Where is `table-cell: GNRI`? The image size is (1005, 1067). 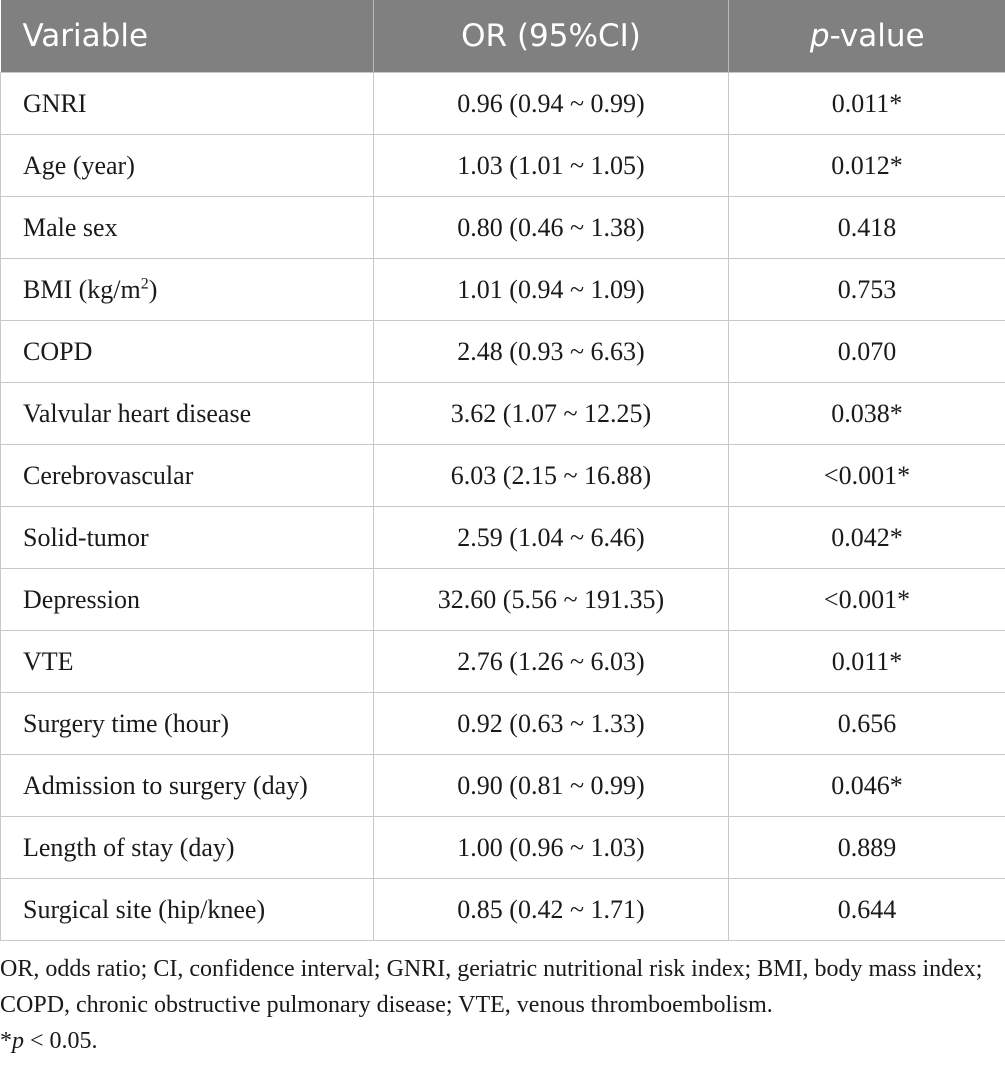
table-cell: GNRI is located at coordinates (187, 103).